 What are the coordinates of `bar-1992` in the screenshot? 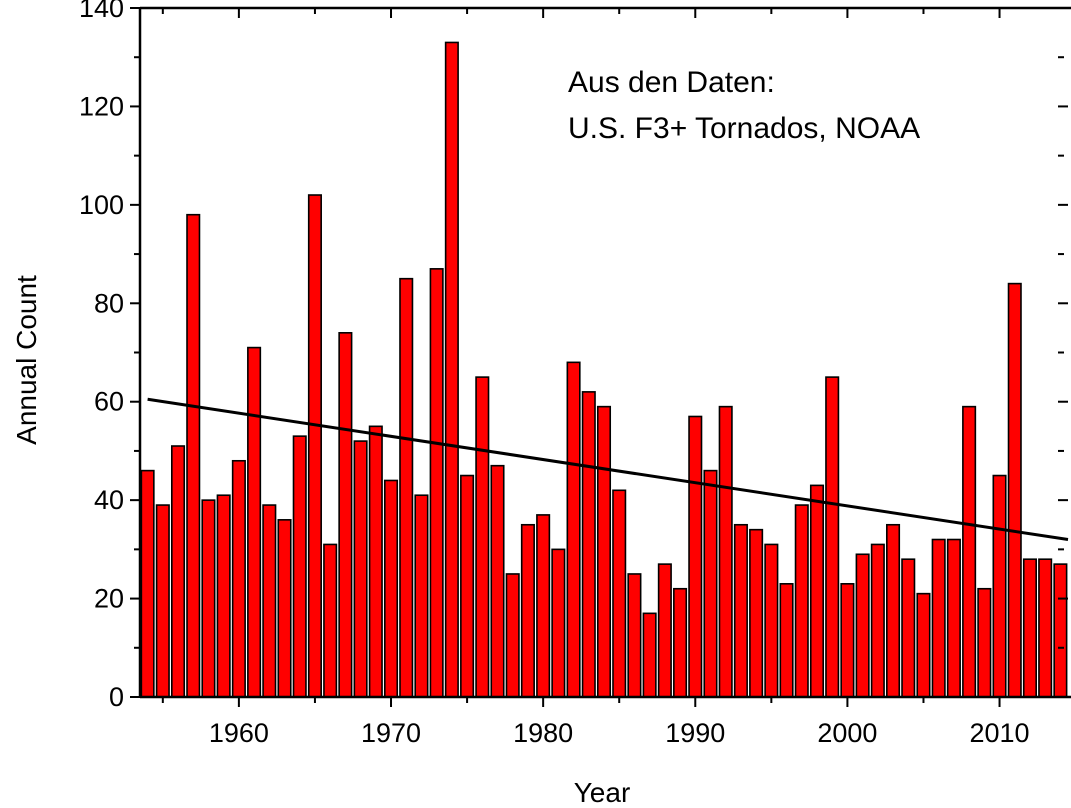 It's located at (725, 551).